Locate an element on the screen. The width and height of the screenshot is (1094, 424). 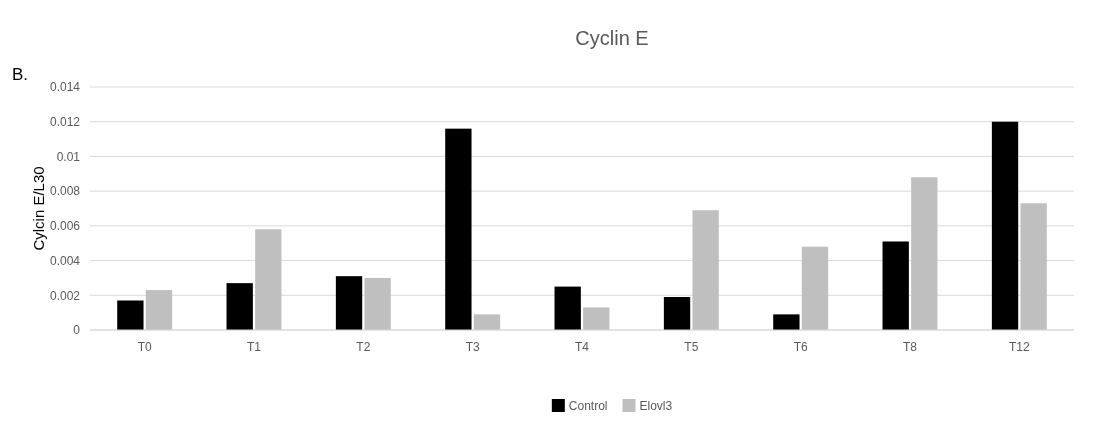
text: B. is located at coordinates (20, 74).